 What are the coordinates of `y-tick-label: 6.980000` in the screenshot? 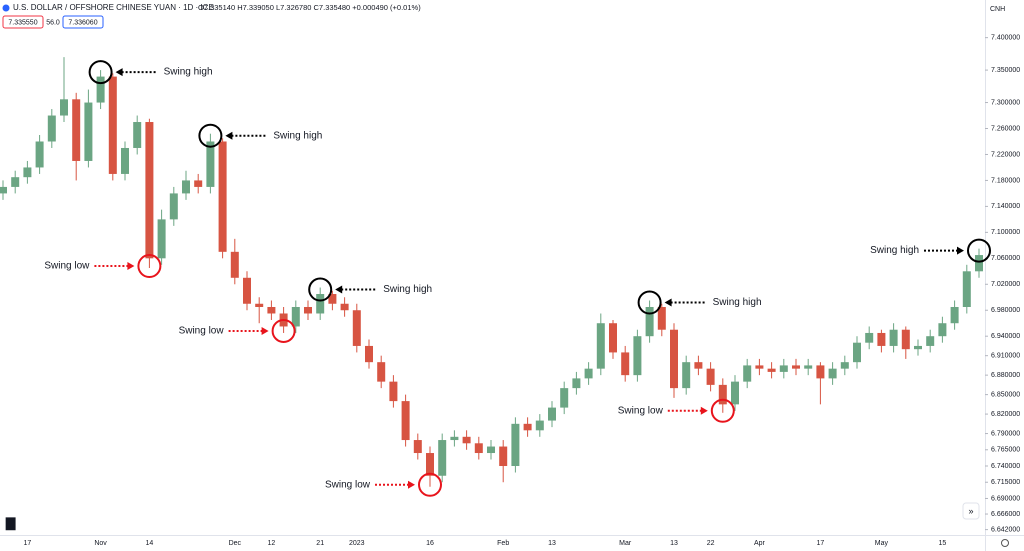 It's located at (1005, 310).